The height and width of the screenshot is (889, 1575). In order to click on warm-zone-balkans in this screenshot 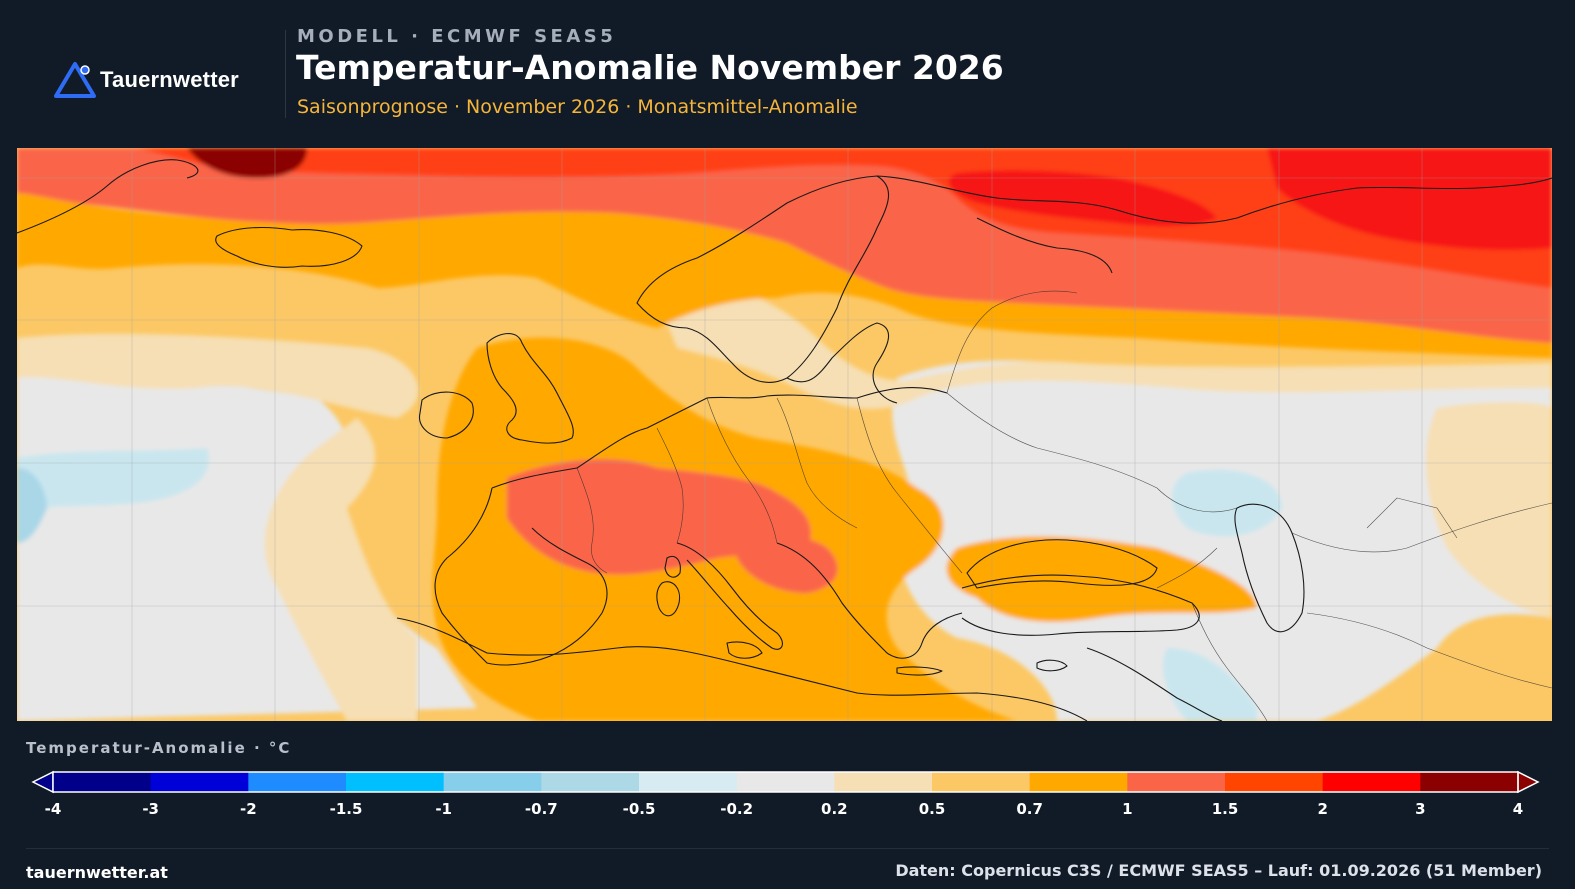, I will do `click(787, 564)`.